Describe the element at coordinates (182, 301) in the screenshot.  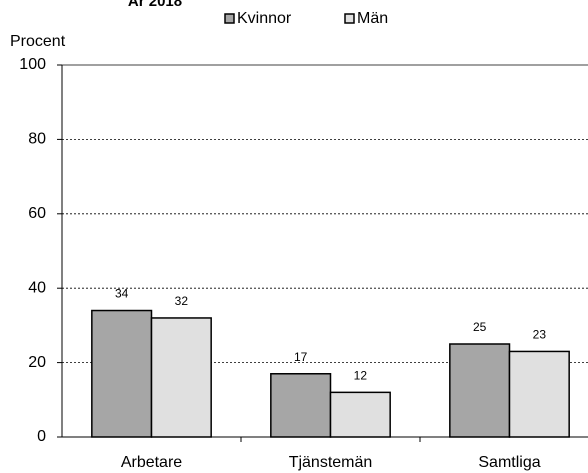
I see `value-label: 32` at that location.